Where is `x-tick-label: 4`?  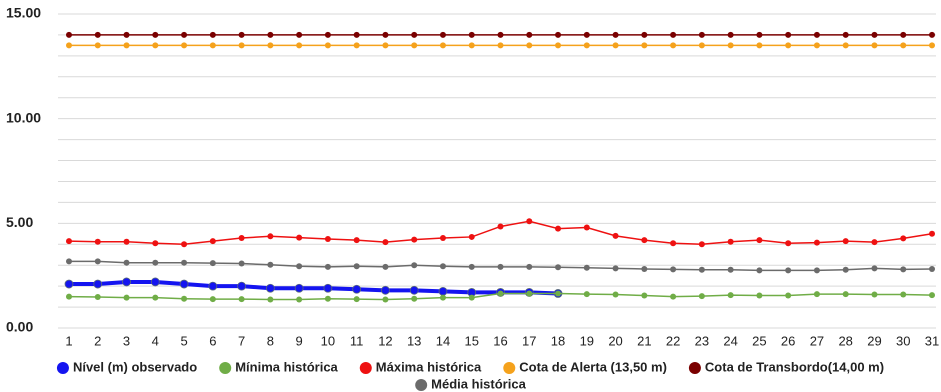
x-tick-label: 4 is located at coordinates (155, 340).